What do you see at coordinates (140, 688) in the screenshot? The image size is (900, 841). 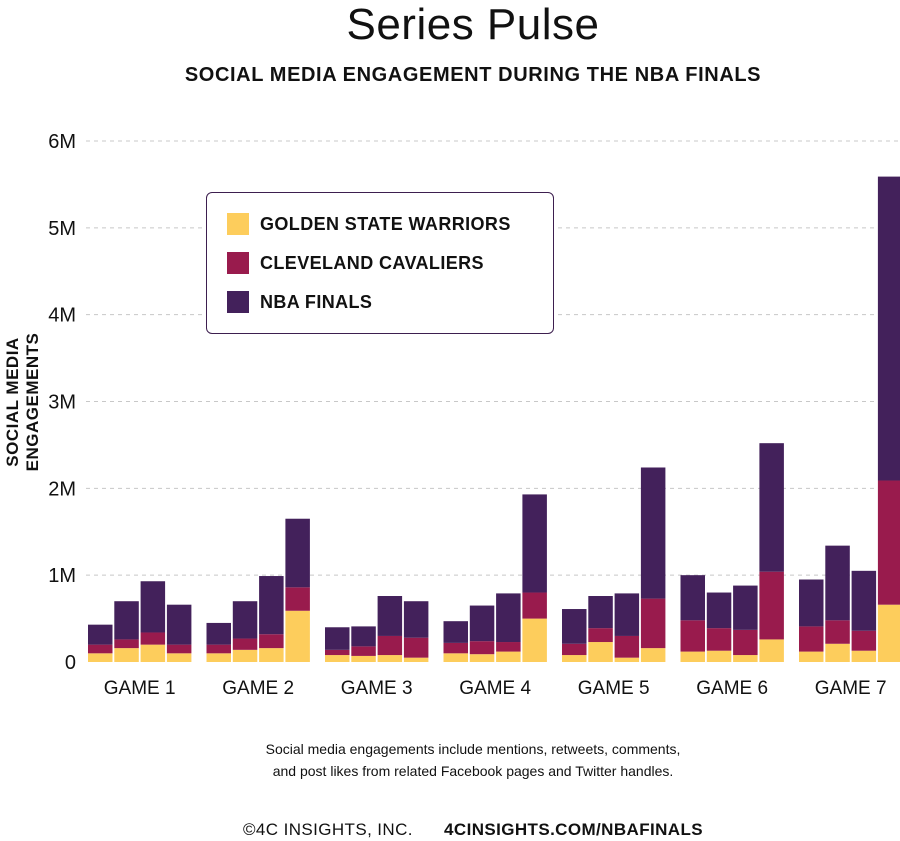 I see `x-tick-label: GAME 1` at bounding box center [140, 688].